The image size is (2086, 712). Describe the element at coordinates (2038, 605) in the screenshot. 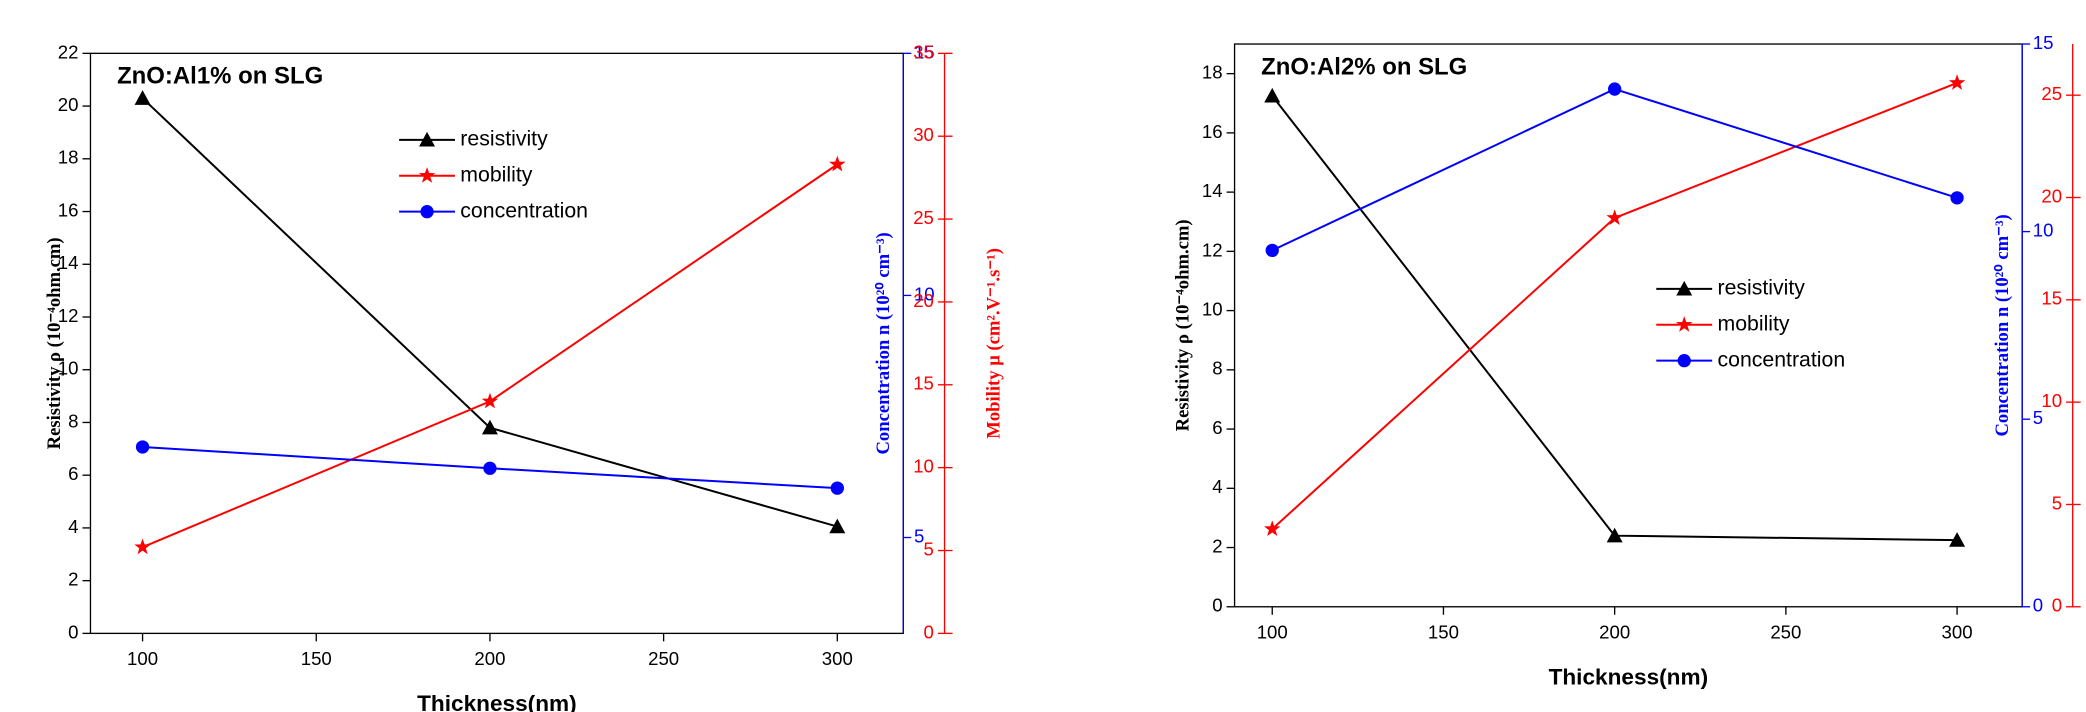

I see `y2-tick-label: 0` at that location.